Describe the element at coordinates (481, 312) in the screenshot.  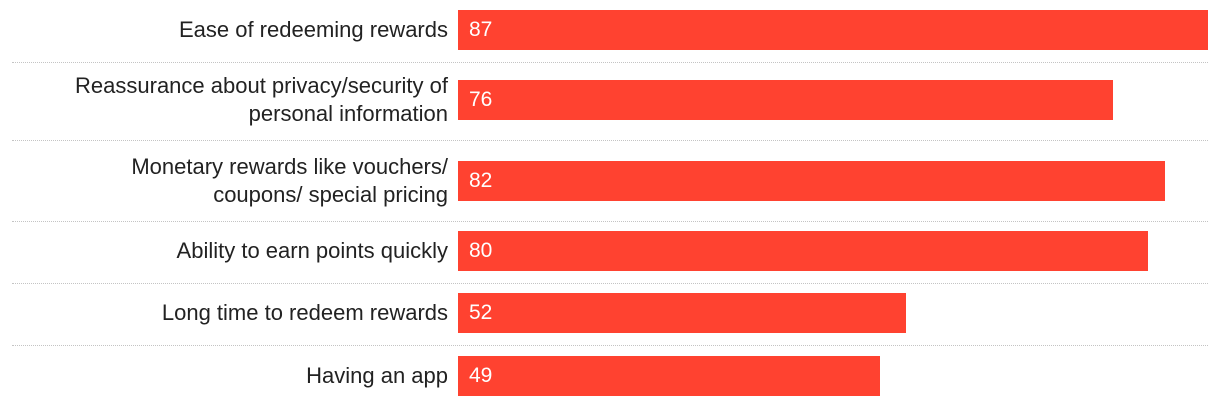
I see `bar-value-label: 52` at that location.